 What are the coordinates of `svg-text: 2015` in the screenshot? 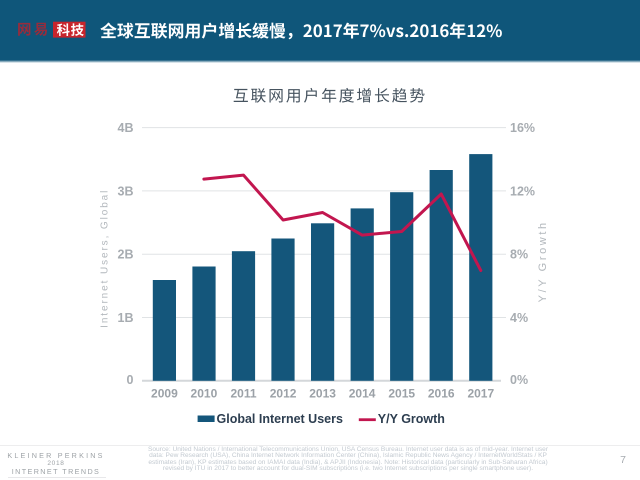 It's located at (401, 394).